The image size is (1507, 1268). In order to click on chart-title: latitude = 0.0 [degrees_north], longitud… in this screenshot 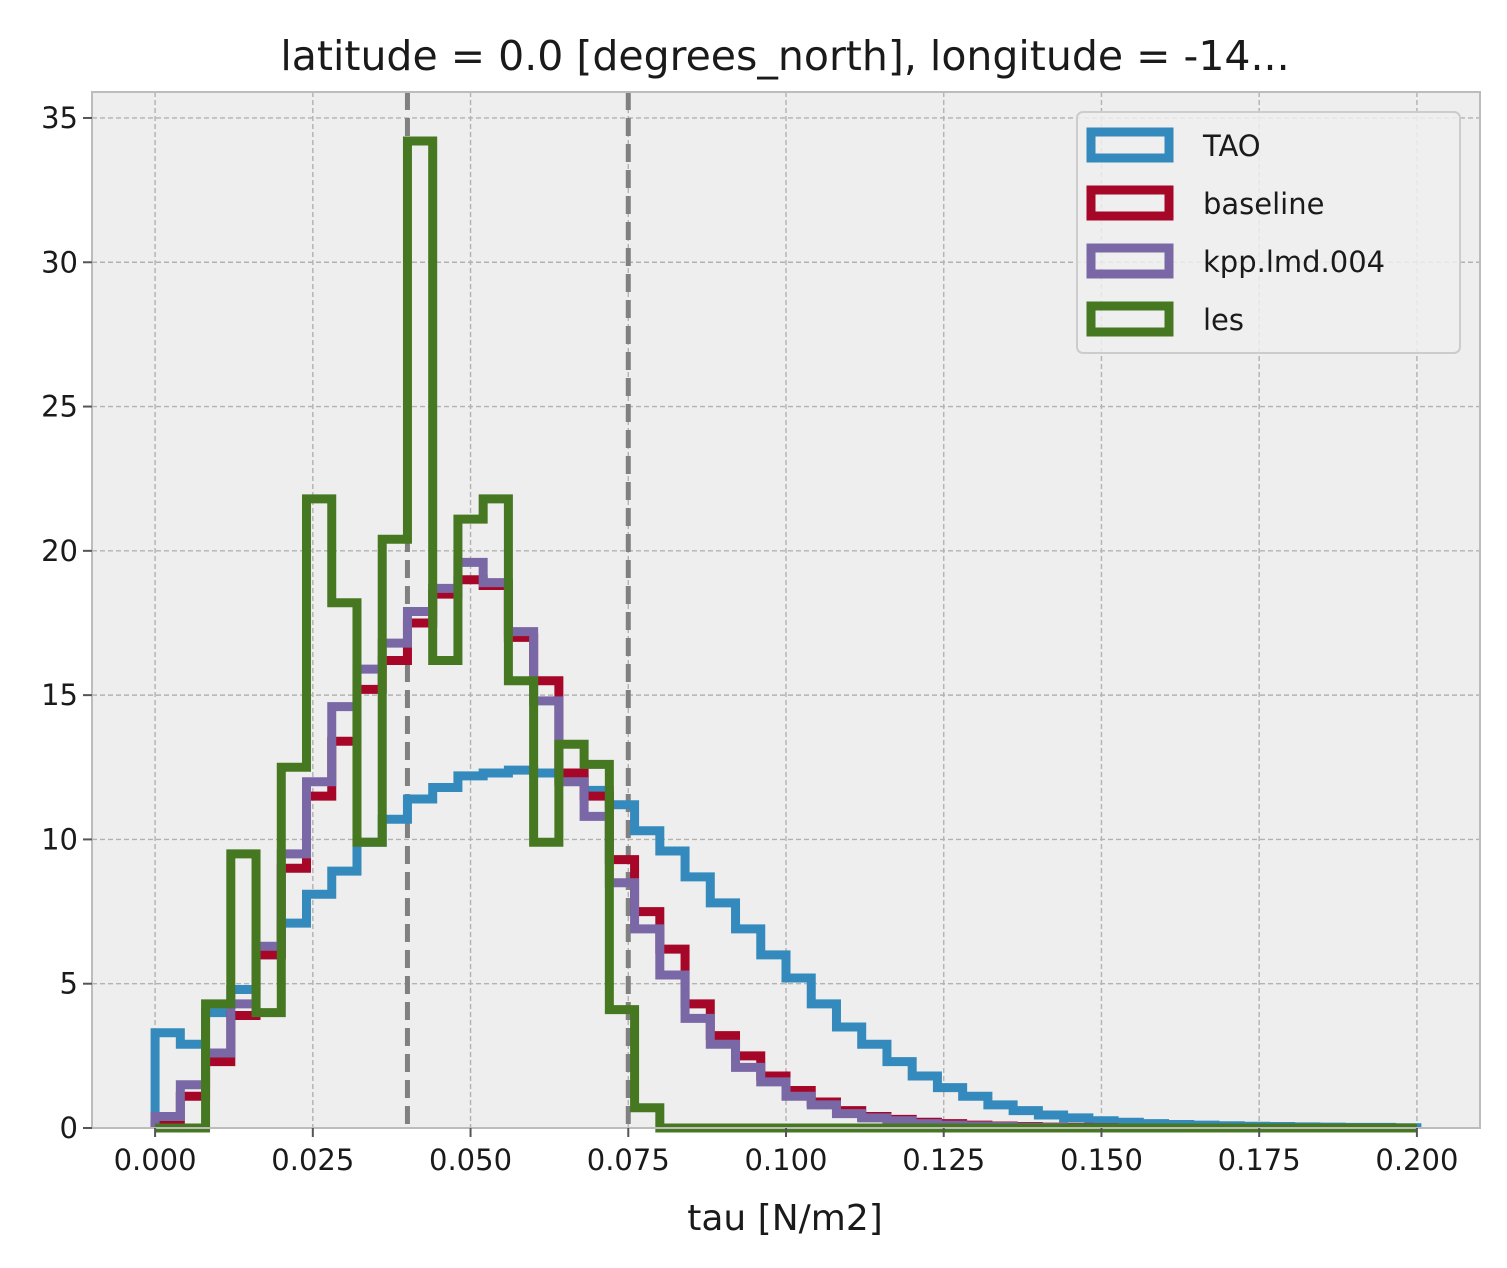, I will do `click(784, 56)`.